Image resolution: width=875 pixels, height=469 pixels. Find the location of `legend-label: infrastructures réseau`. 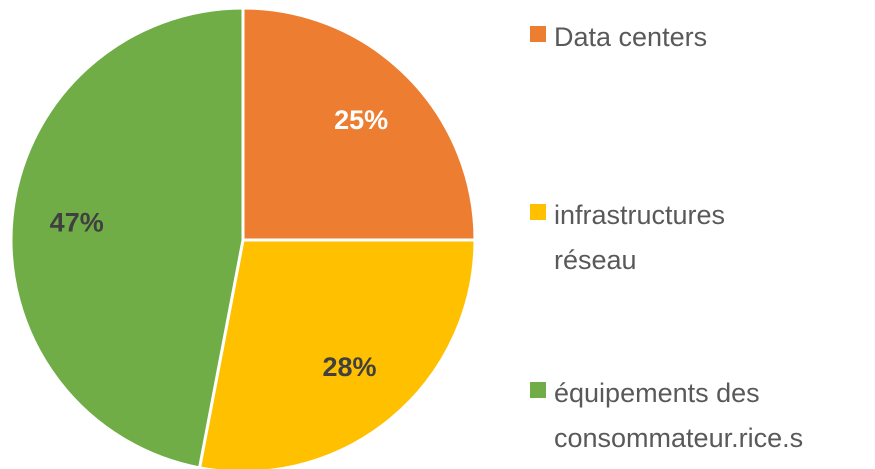

legend-label: infrastructures réseau is located at coordinates (640, 237).